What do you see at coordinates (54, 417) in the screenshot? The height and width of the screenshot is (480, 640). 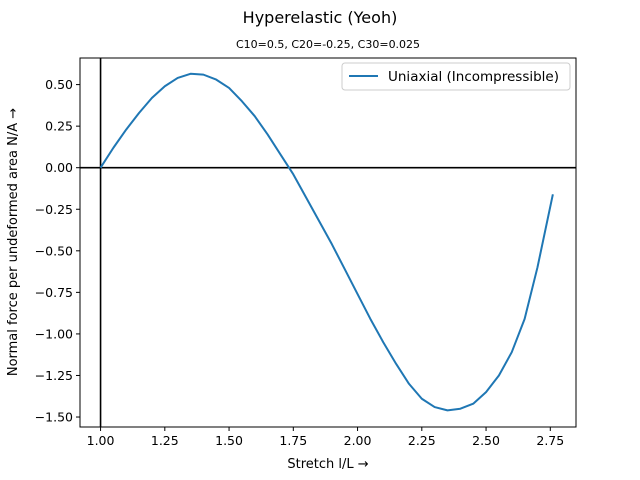 I see `y-tick-label: −1.50` at bounding box center [54, 417].